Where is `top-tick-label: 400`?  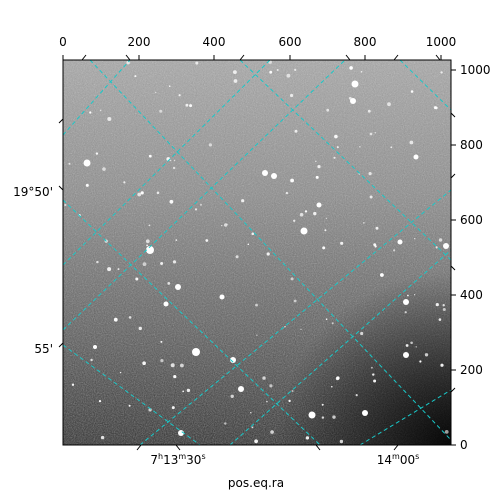
top-tick-label: 400 is located at coordinates (214, 42).